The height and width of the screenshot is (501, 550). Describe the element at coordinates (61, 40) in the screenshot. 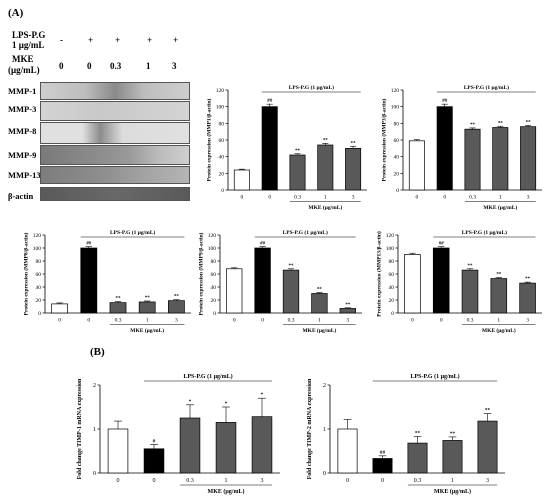

I see `treat-lane-1: -` at that location.